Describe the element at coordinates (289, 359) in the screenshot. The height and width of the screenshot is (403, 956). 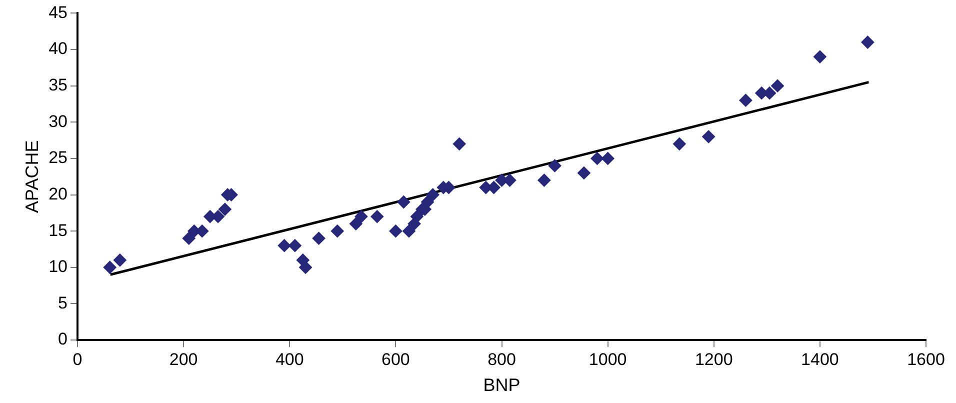
I see `x-tick-label: 400` at that location.